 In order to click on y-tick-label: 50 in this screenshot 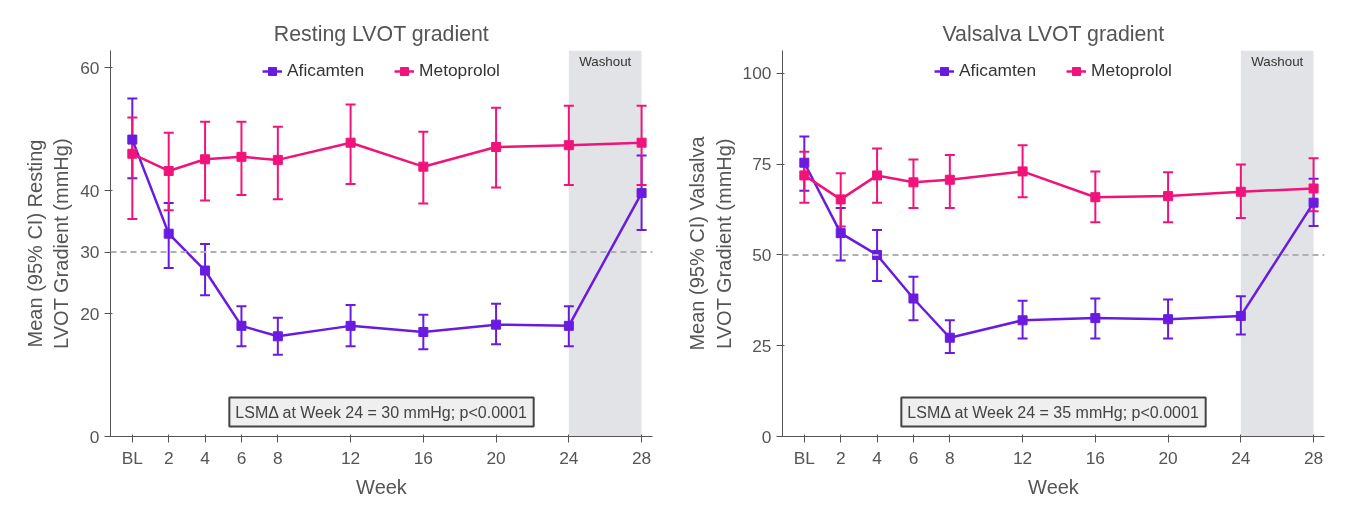, I will do `click(762, 254)`.